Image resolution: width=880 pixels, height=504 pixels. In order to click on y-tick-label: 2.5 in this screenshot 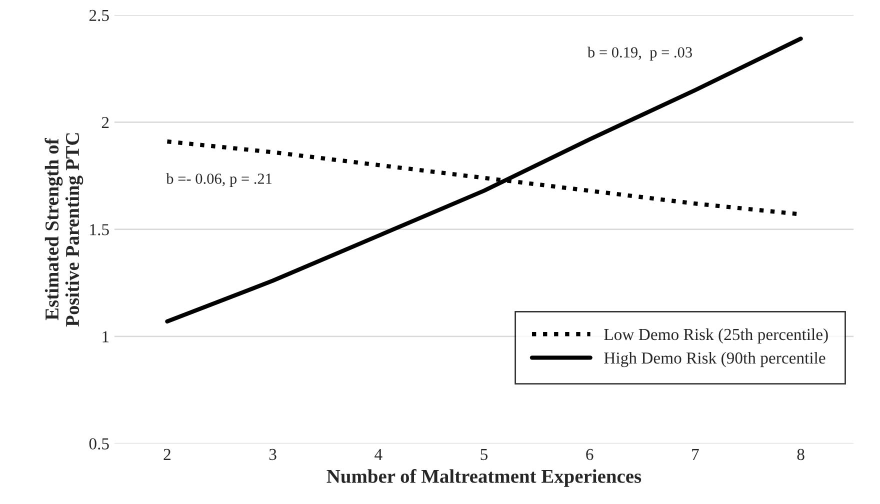, I will do `click(99, 16)`.